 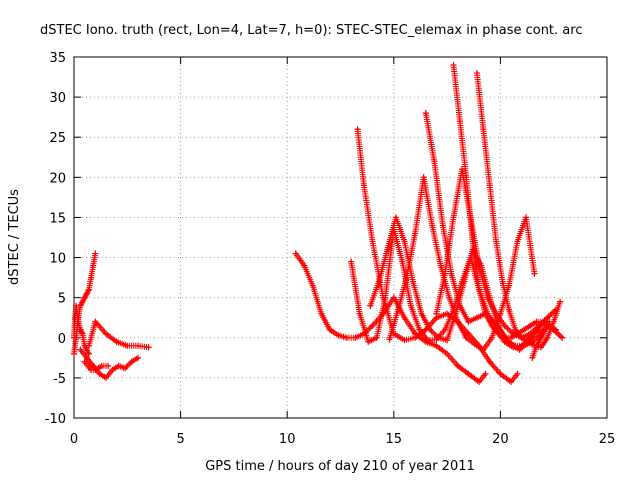 What do you see at coordinates (57, 218) in the screenshot?
I see `y-tick-label: 15` at bounding box center [57, 218].